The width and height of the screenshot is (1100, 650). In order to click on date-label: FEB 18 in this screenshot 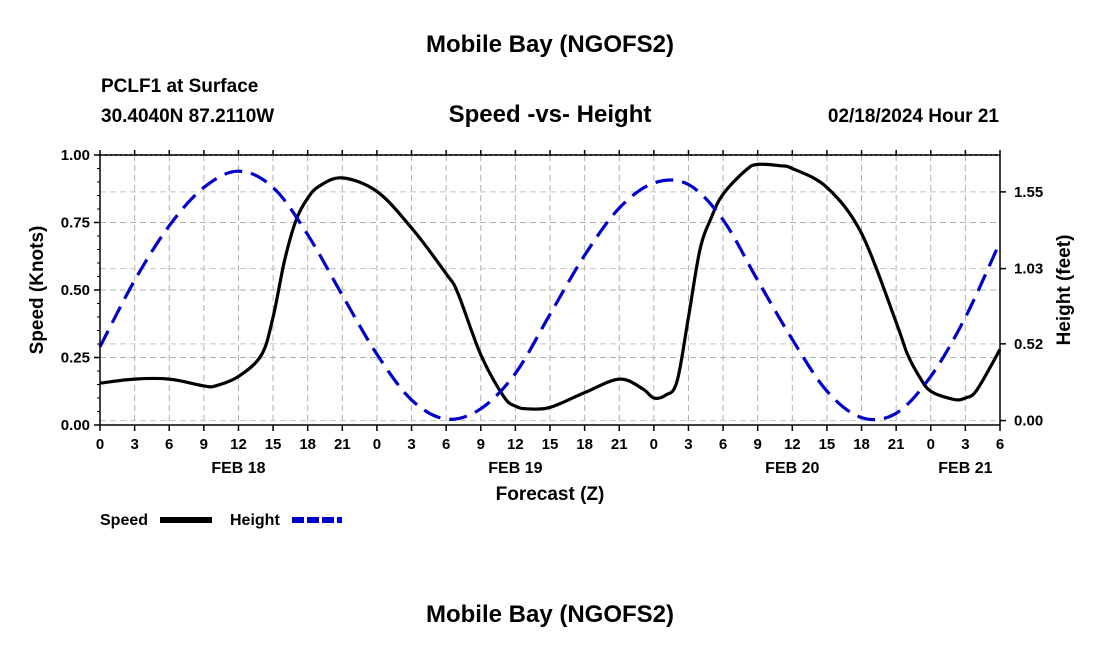, I will do `click(238, 468)`.